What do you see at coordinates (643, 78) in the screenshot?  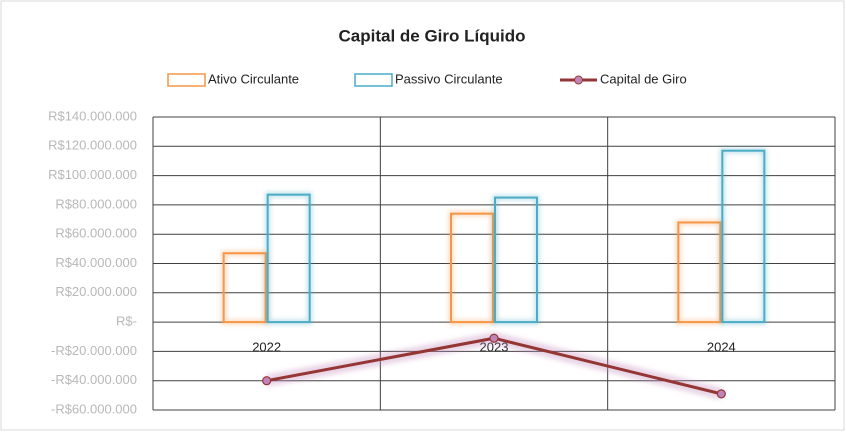 I see `legend-label: Capital de Giro` at bounding box center [643, 78].